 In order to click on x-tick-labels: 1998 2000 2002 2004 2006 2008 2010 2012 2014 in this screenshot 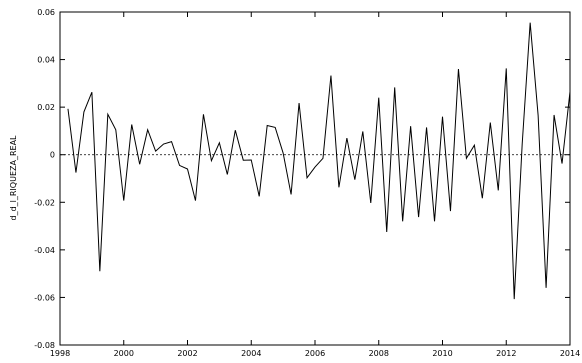, I will do `click(315, 353)`.